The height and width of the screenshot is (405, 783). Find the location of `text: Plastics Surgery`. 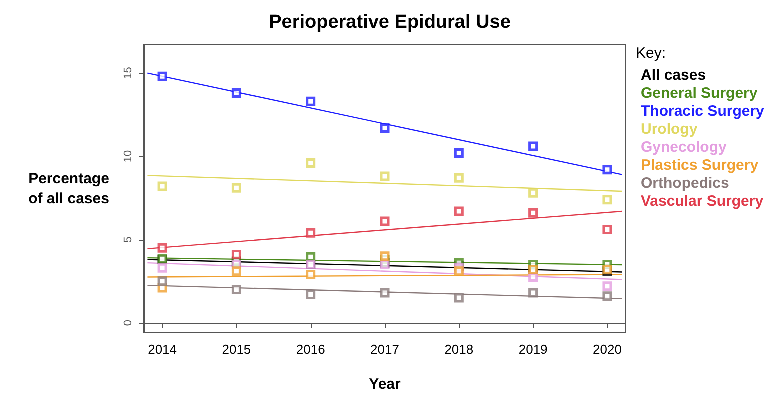

text: Plastics Surgery is located at coordinates (700, 165).